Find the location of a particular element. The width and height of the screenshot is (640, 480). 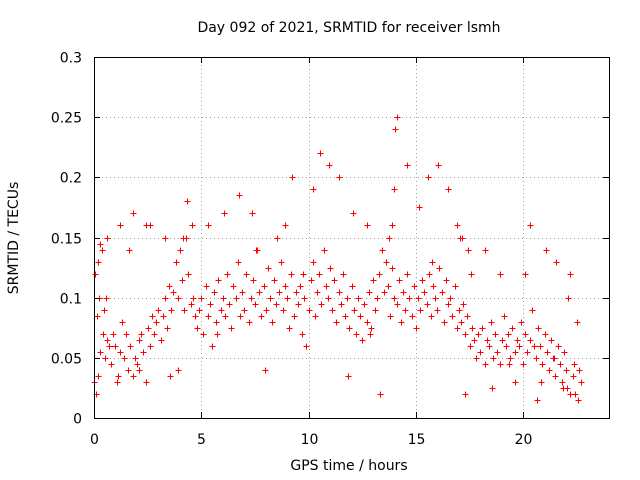

x-axis-label: GPS time / hours is located at coordinates (348, 466).